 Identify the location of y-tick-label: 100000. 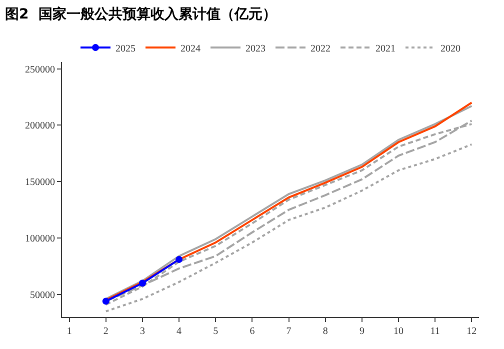
(40, 239).